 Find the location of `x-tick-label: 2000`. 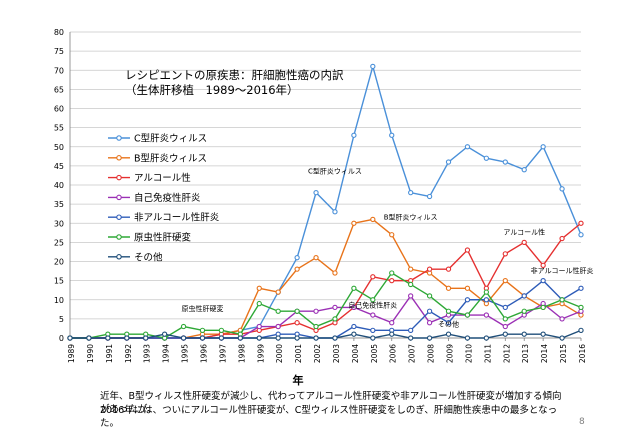

x-tick-label: 2000 is located at coordinates (279, 353).